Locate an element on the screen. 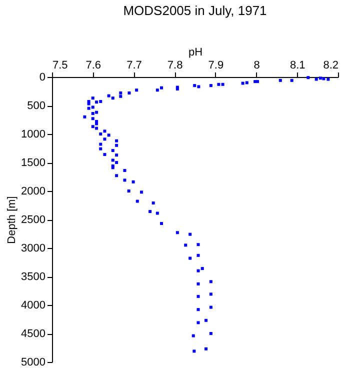 The height and width of the screenshot is (384, 350). y-tick-label: 3500 is located at coordinates (33, 277).